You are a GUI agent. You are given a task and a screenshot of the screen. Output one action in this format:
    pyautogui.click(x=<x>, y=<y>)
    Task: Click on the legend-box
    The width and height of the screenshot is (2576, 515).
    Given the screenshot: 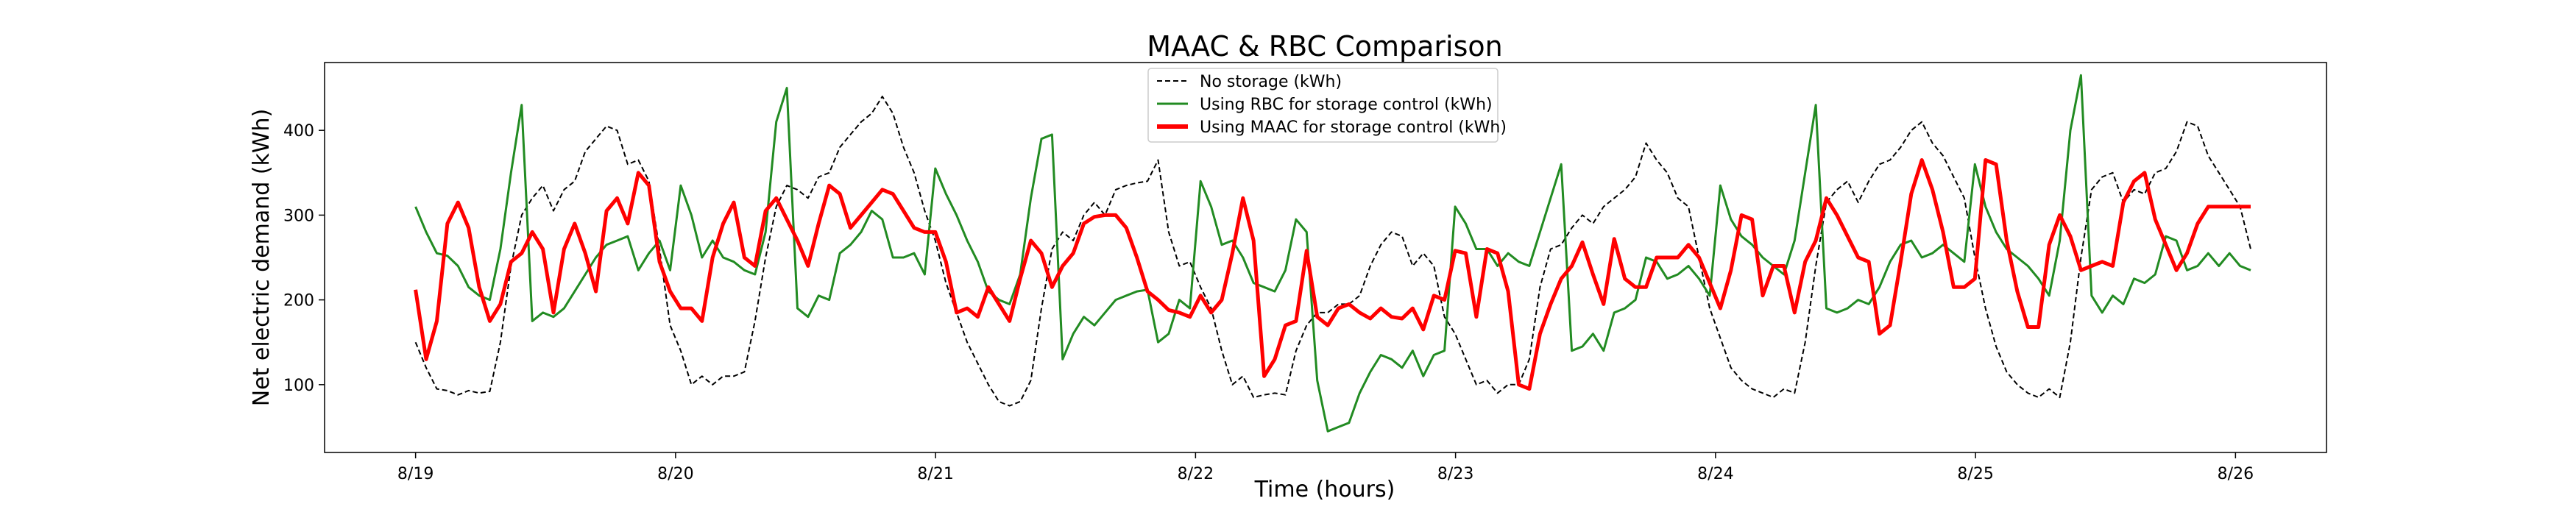 What is the action you would take?
    pyautogui.click(x=1322, y=106)
    